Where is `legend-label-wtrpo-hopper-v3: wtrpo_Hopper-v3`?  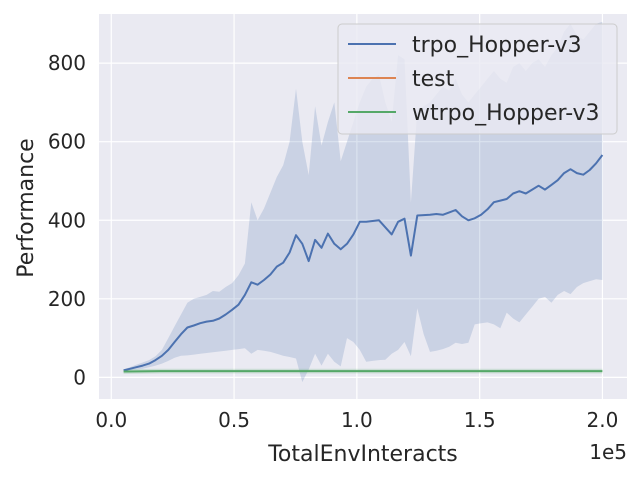 legend-label-wtrpo-hopper-v3: wtrpo_Hopper-v3 is located at coordinates (506, 113).